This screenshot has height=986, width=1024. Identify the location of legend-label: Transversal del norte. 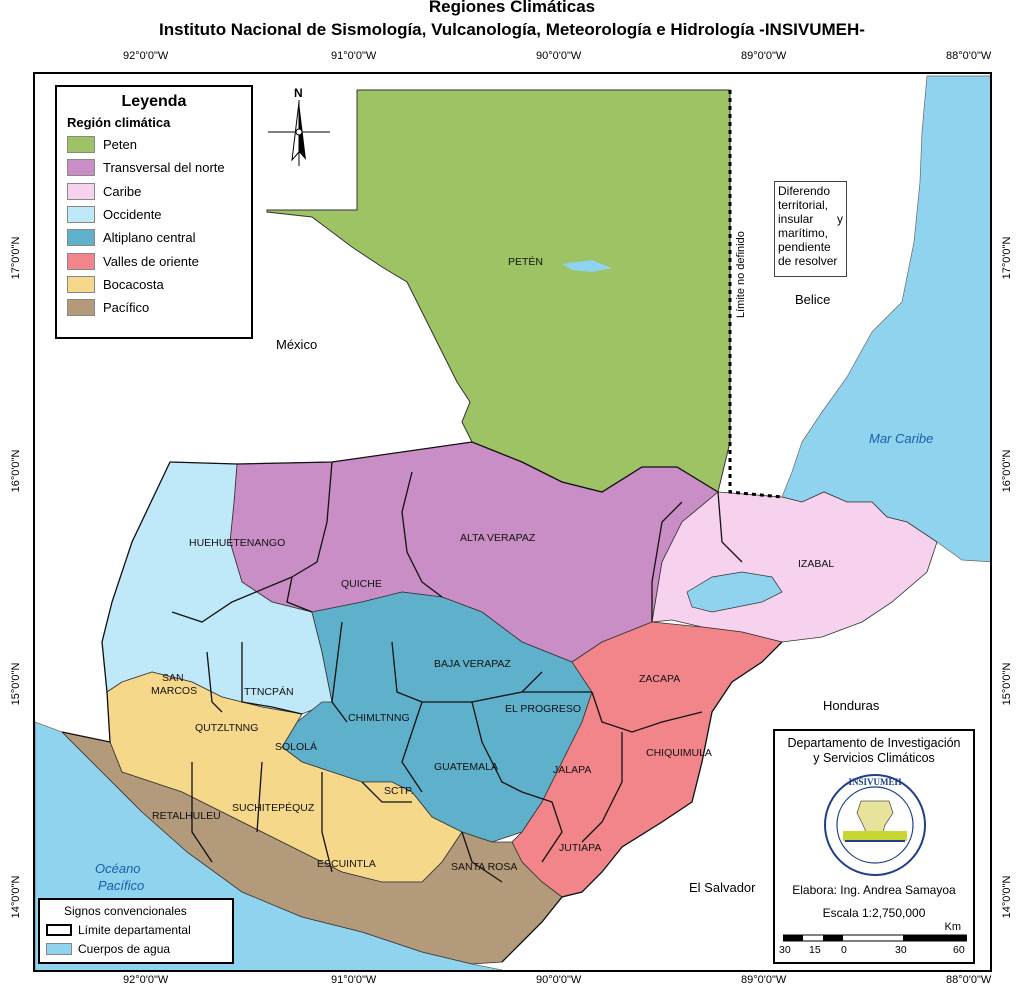
(164, 168).